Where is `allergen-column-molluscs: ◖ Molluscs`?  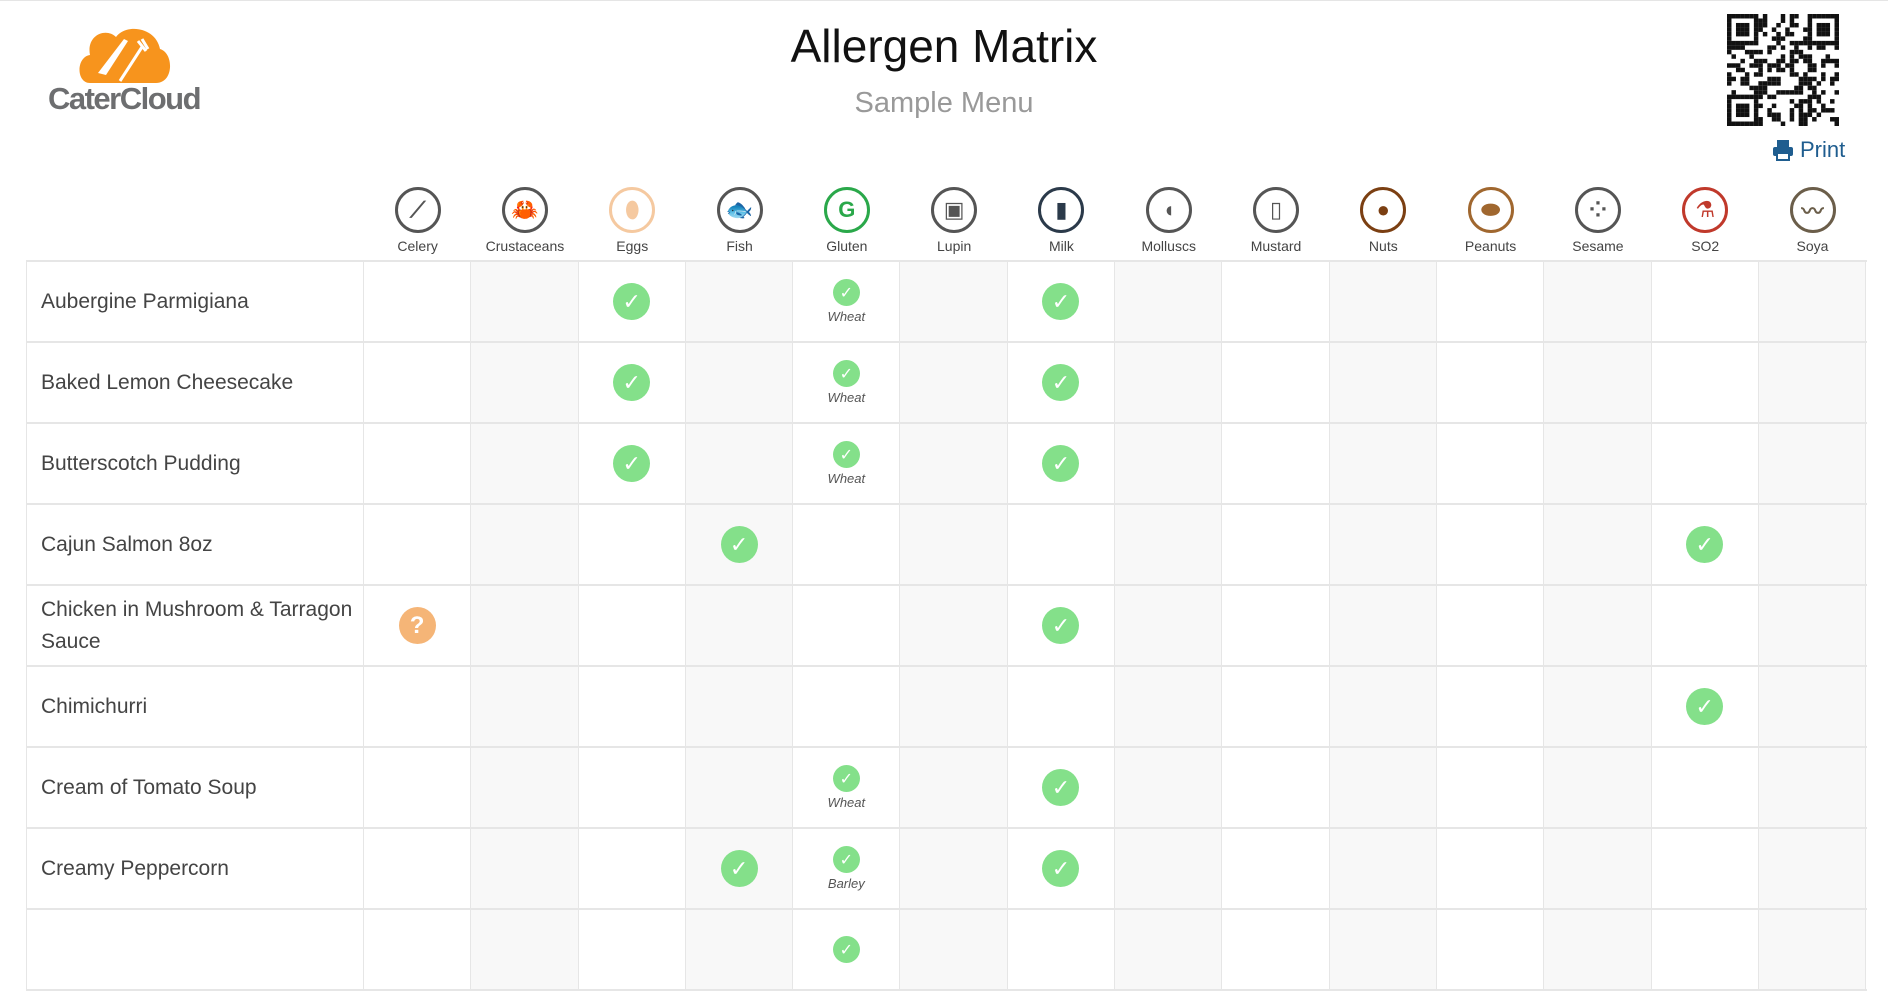
allergen-column-molluscs: ◖ Molluscs is located at coordinates (1168, 220).